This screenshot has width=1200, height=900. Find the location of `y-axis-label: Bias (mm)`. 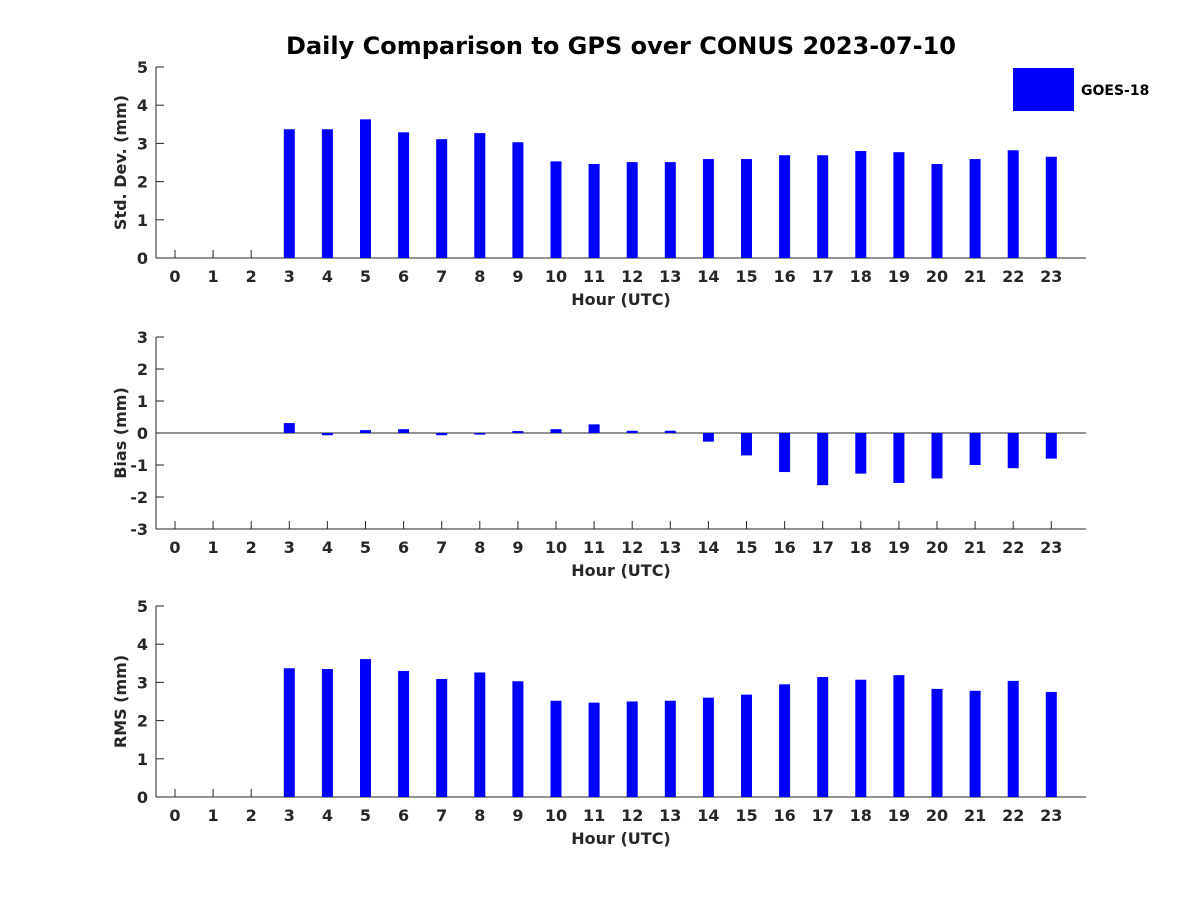

y-axis-label: Bias (mm) is located at coordinates (120, 433).